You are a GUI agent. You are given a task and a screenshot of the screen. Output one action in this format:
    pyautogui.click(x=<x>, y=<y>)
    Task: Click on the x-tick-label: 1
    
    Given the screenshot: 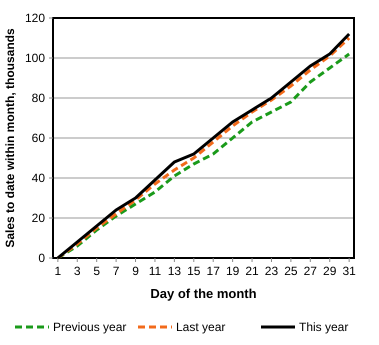 What is the action you would take?
    pyautogui.click(x=58, y=271)
    